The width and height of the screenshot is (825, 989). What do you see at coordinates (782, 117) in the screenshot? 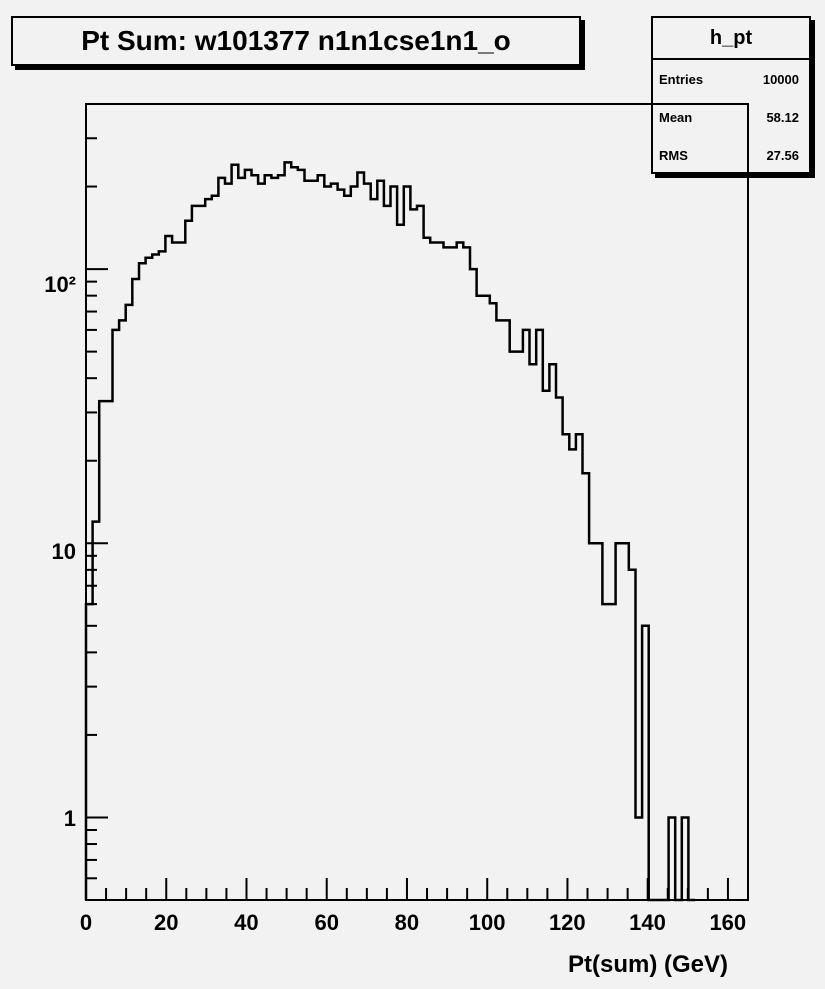
I see `stats-value: 58.12` at bounding box center [782, 117].